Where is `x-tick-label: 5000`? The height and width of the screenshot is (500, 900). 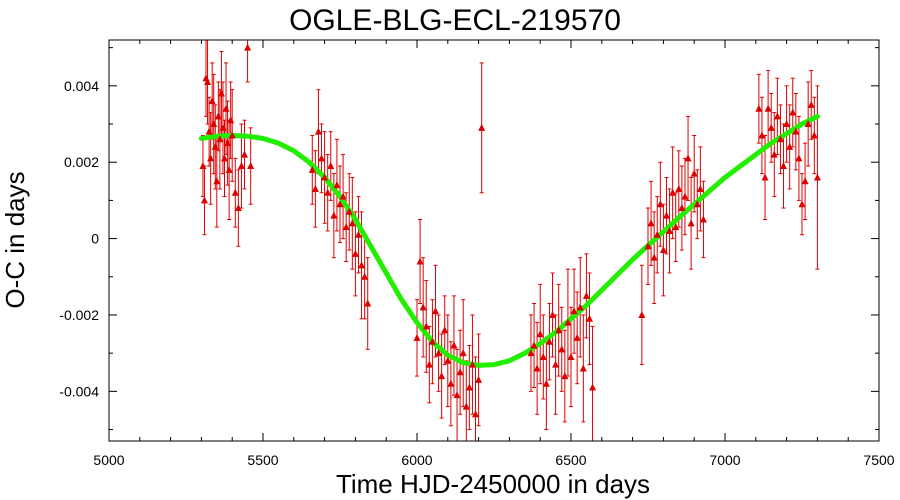
x-tick-label: 5000 is located at coordinates (108, 460).